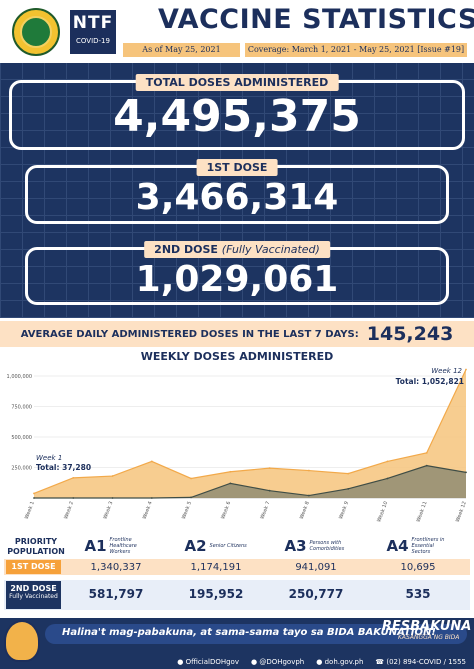  What do you see at coordinates (148, 510) in the screenshot?
I see `x-tick-label: Week 4` at bounding box center [148, 510].